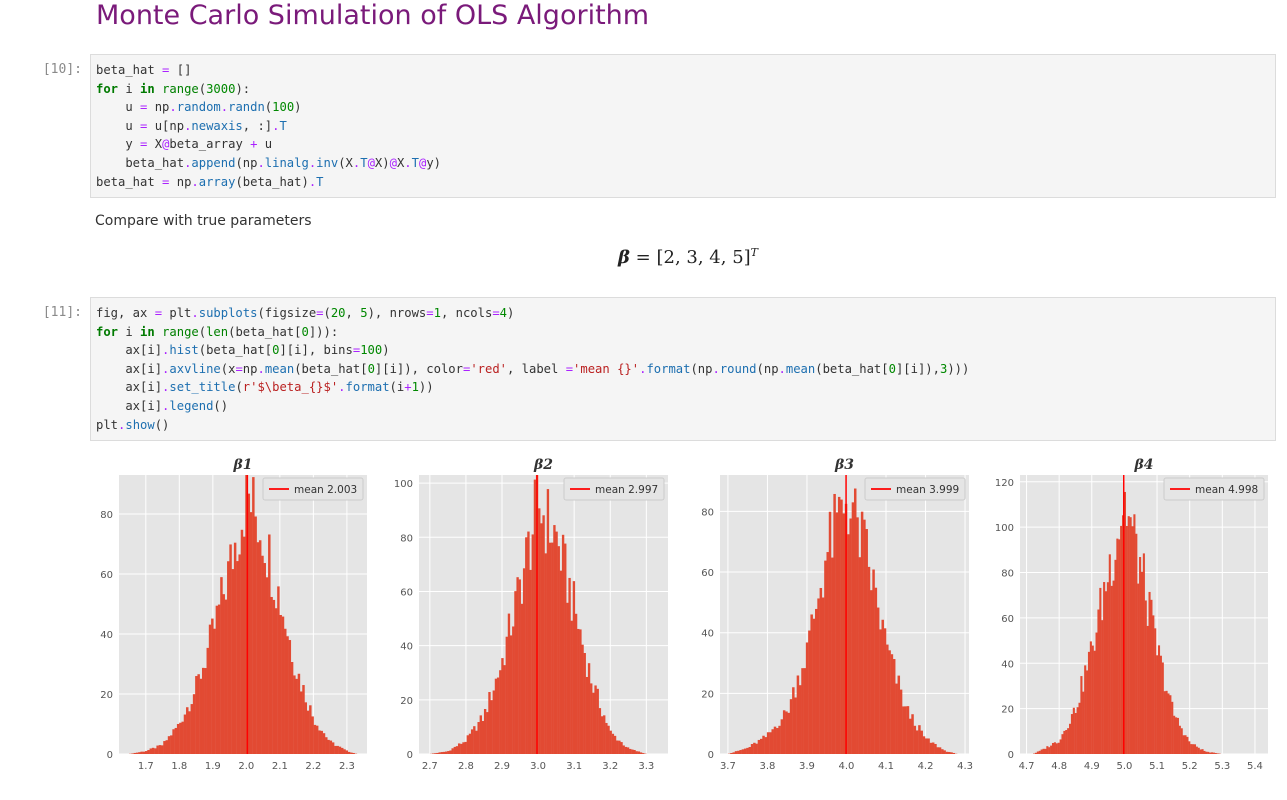  I want to click on math-beta: β, so click(624, 257).